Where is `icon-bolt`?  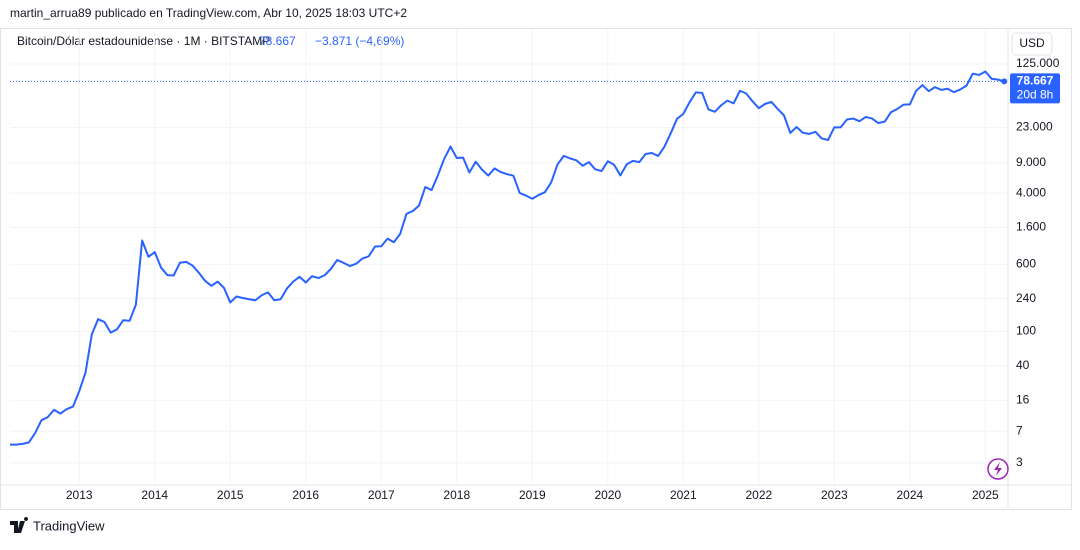
icon-bolt is located at coordinates (998, 469).